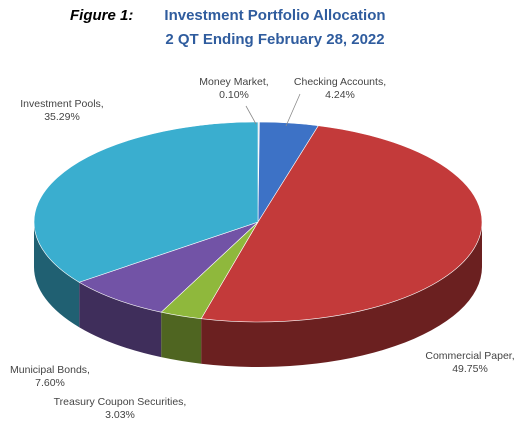 The width and height of the screenshot is (530, 427). What do you see at coordinates (62, 117) in the screenshot?
I see `slice-value-label: 35.29%` at bounding box center [62, 117].